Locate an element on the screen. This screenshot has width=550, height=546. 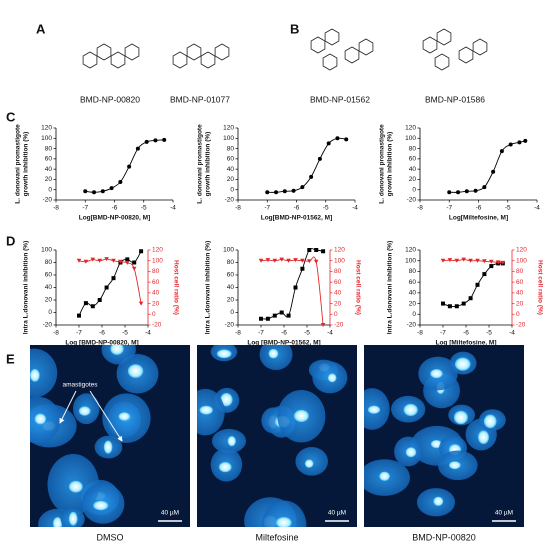
structures is located at coordinates (285, 49).